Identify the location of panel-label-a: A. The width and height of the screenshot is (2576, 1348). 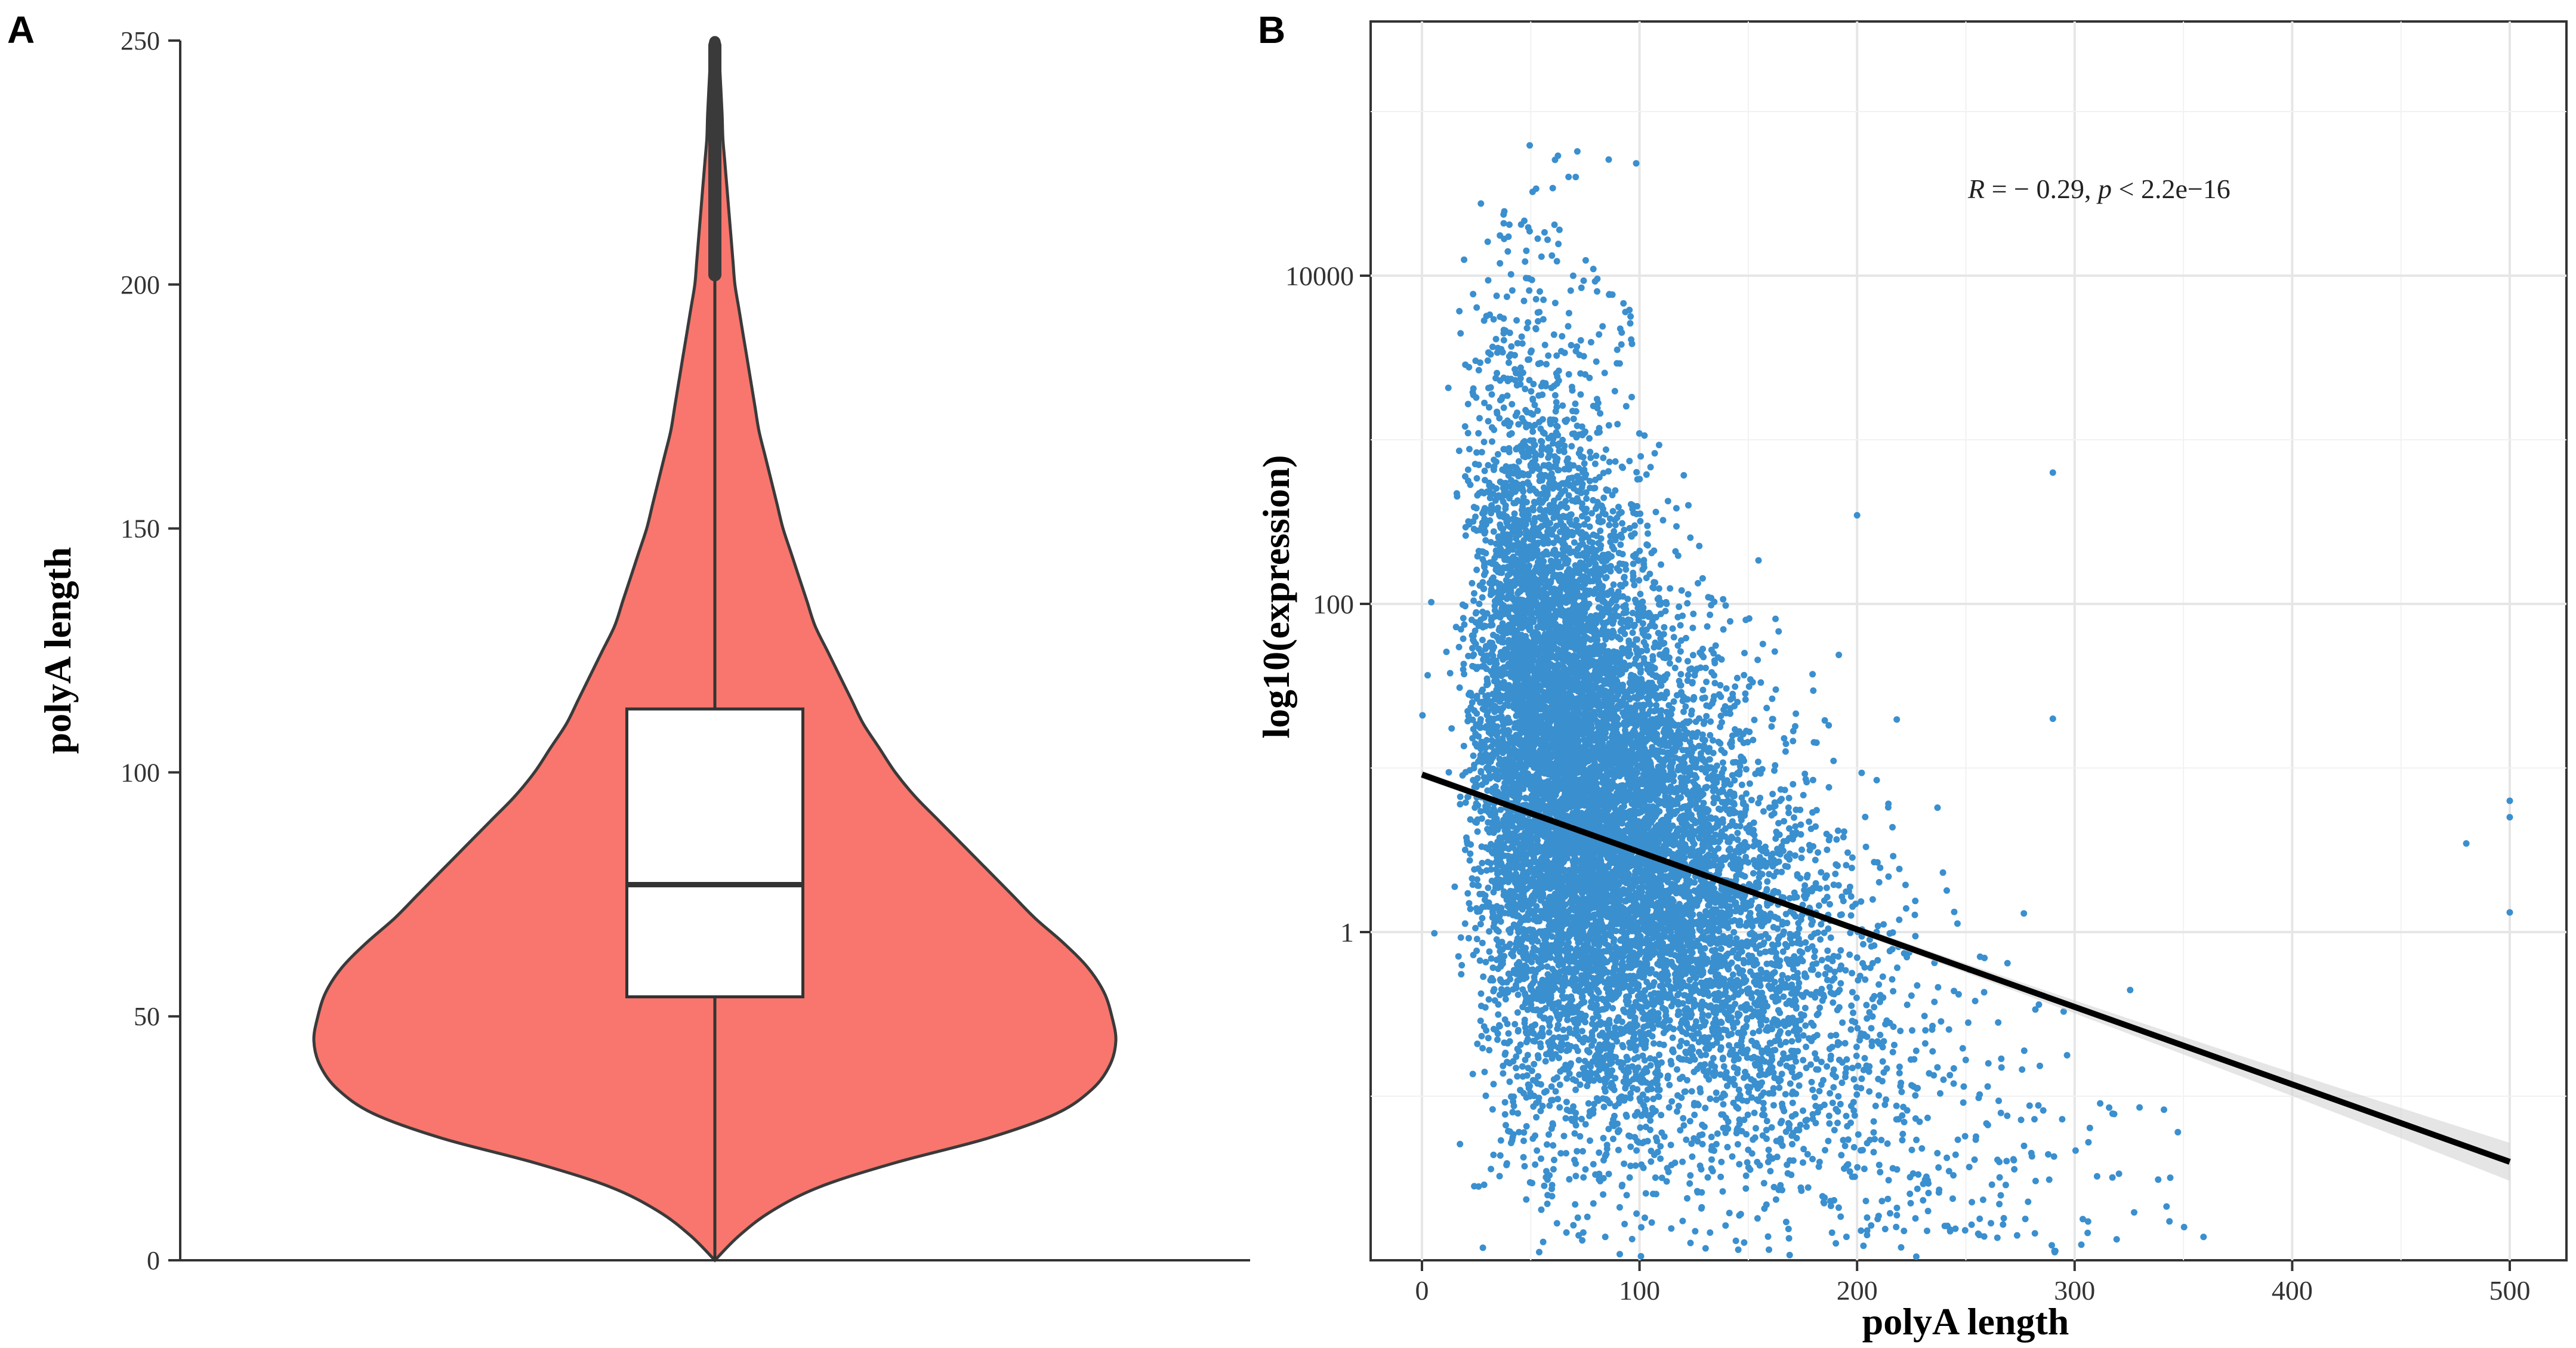
(21, 29).